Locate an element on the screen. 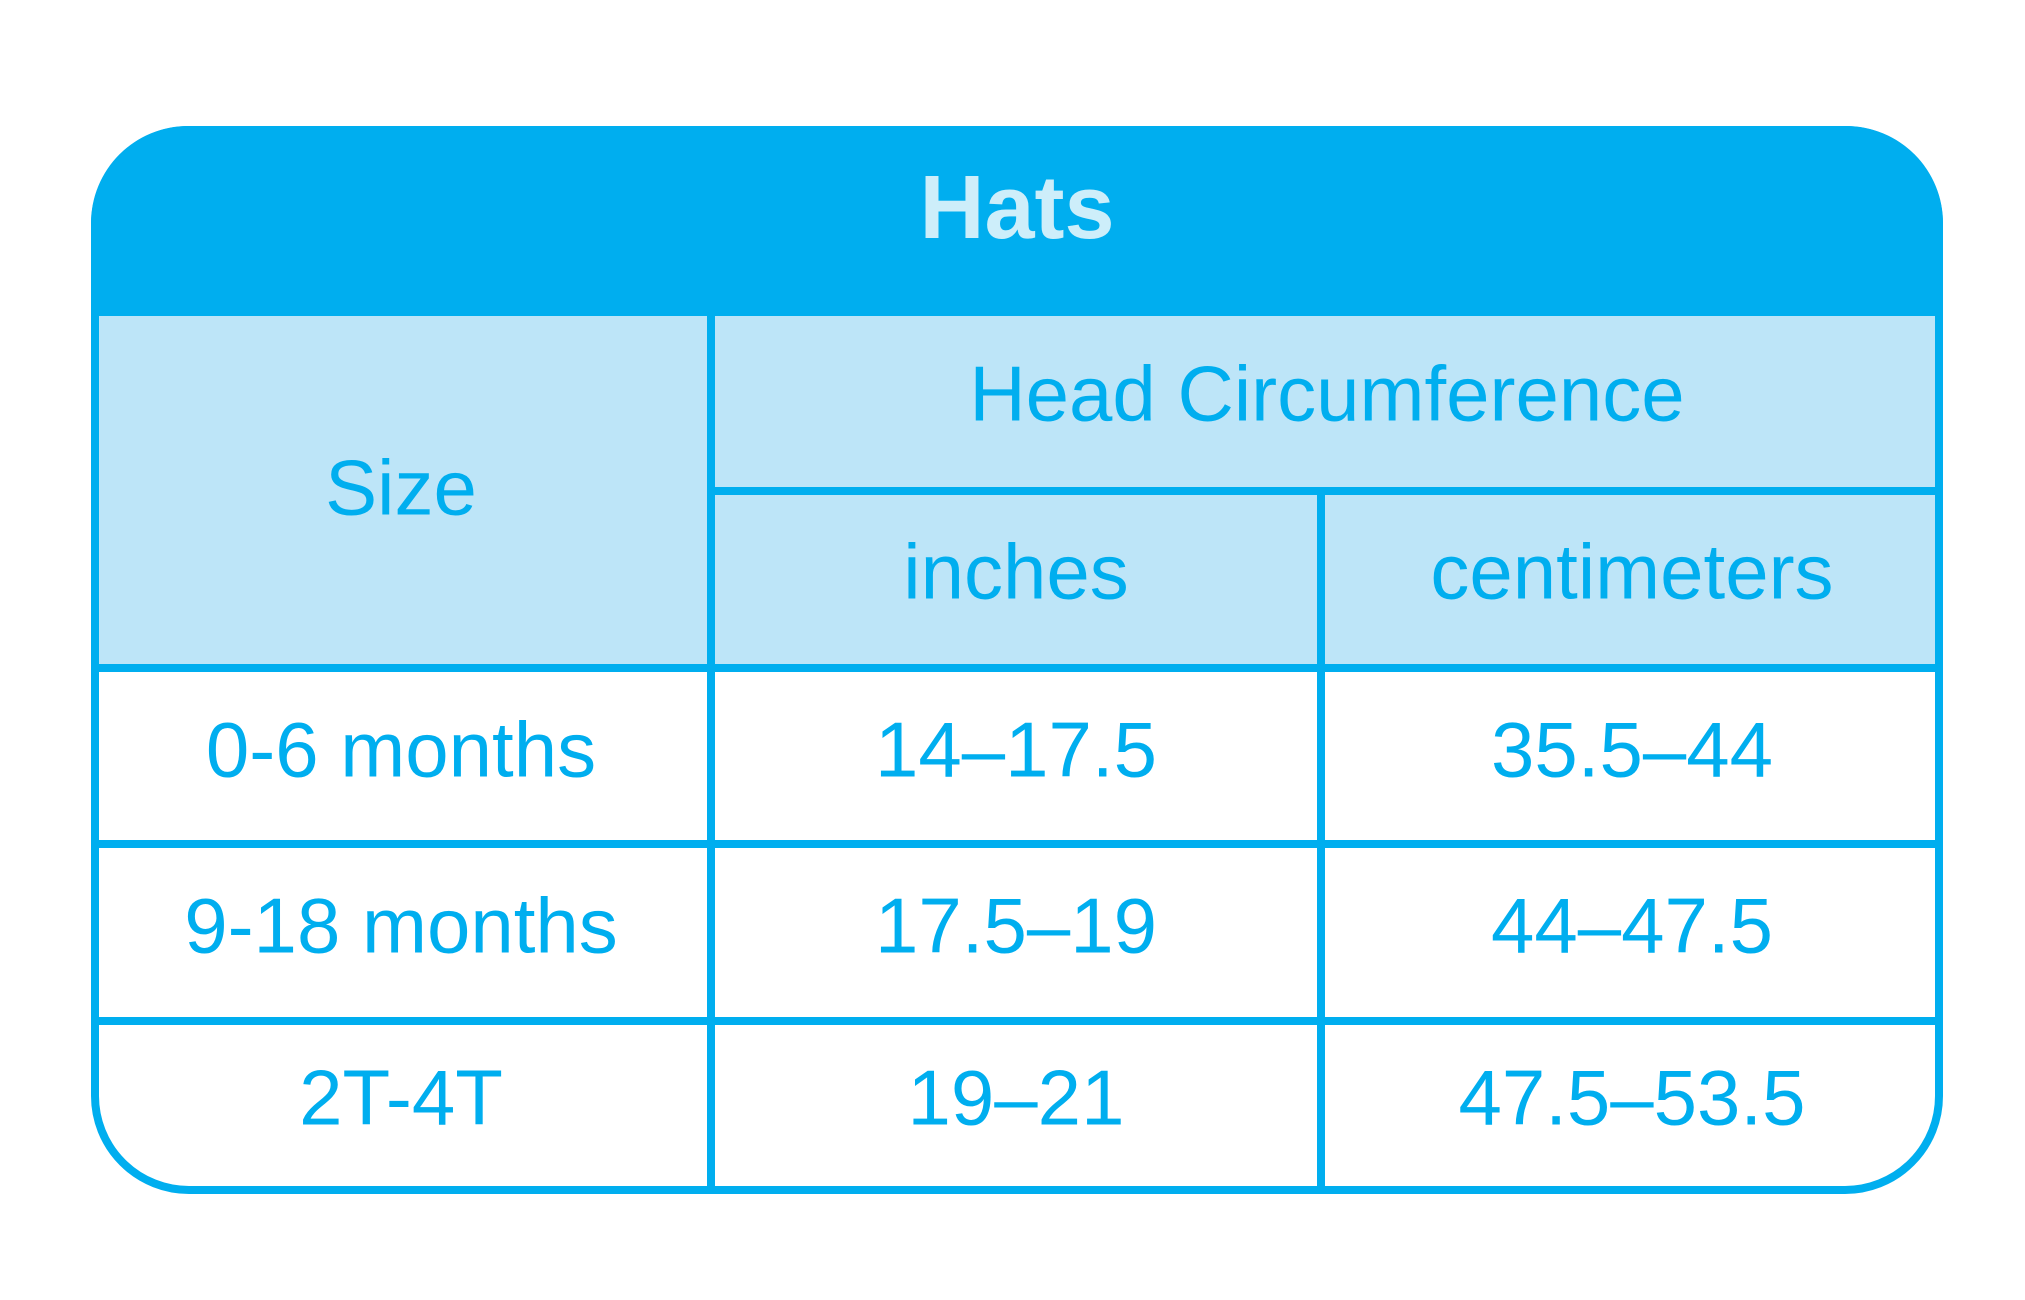 The width and height of the screenshot is (2025, 1300). table-cell: 44–47.5 is located at coordinates (1632, 926).